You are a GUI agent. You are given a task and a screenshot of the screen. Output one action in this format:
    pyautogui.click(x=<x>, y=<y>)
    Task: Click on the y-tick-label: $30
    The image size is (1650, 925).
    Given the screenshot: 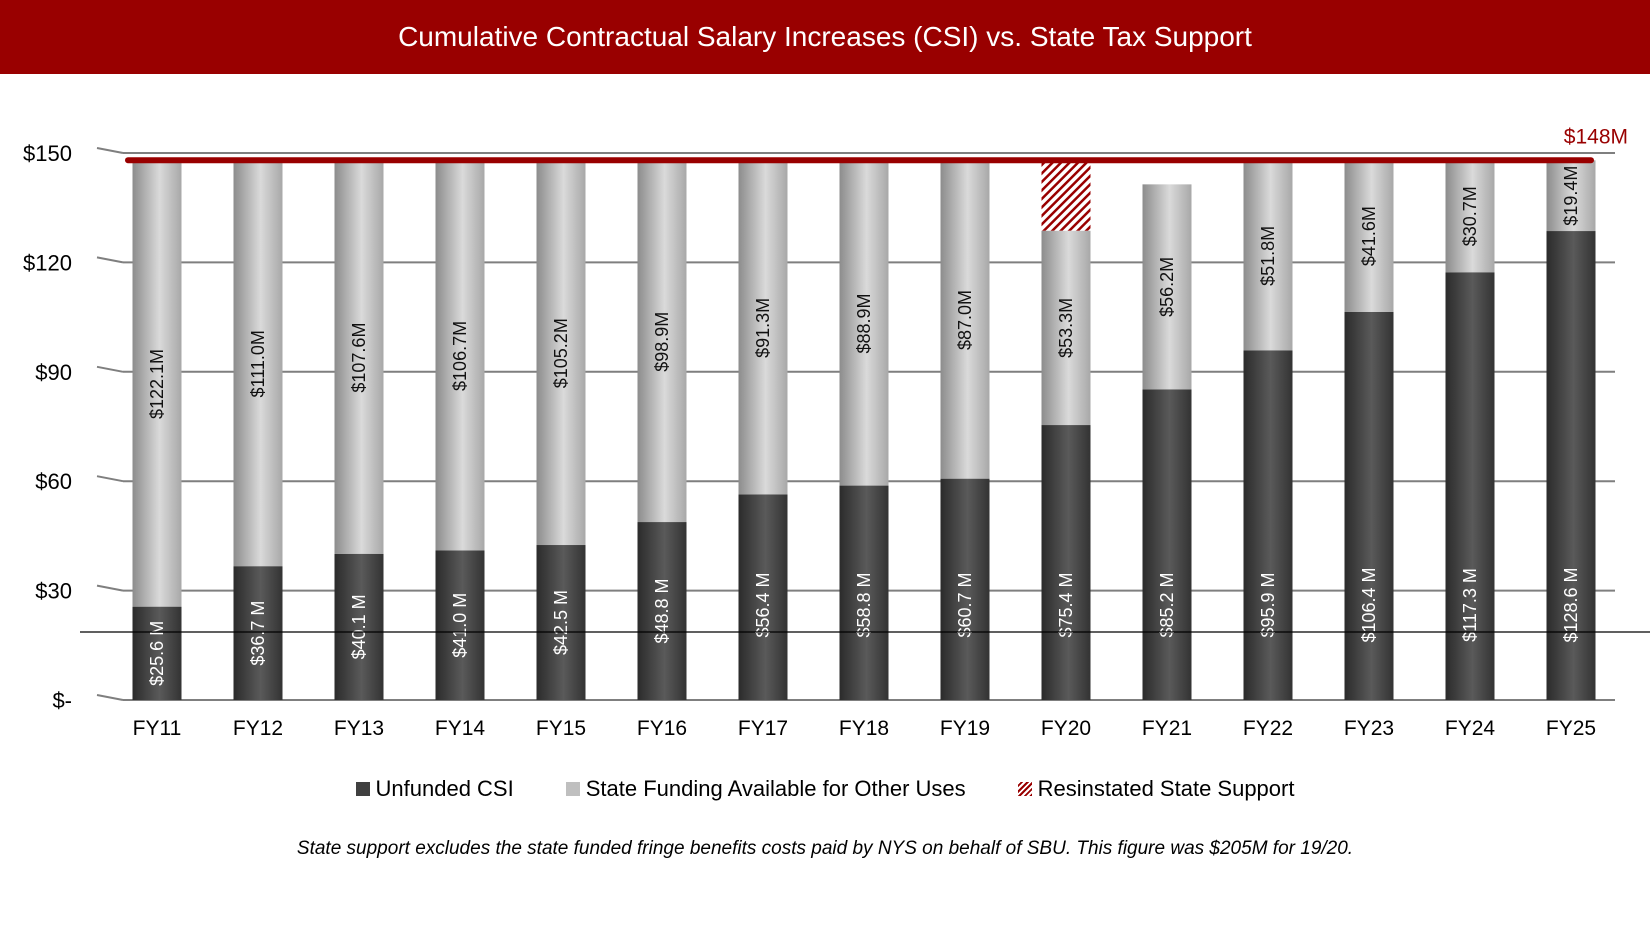 What is the action you would take?
    pyautogui.click(x=53, y=591)
    